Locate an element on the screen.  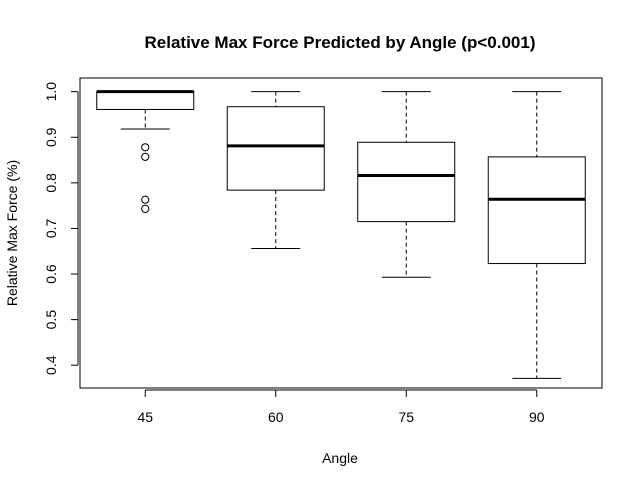
y-tick-label: 0.4 is located at coordinates (51, 365).